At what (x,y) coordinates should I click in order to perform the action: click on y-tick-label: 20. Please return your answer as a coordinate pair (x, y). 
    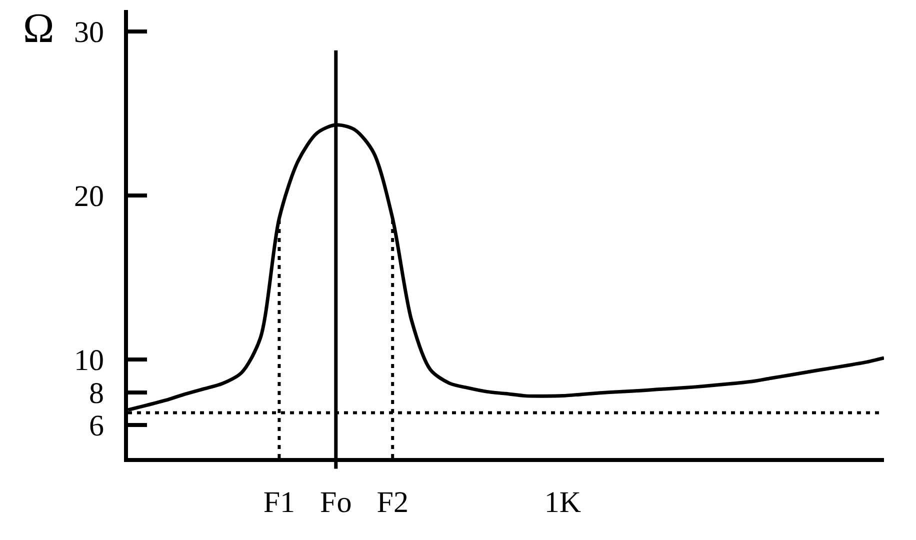
    Looking at the image, I should click on (89, 196).